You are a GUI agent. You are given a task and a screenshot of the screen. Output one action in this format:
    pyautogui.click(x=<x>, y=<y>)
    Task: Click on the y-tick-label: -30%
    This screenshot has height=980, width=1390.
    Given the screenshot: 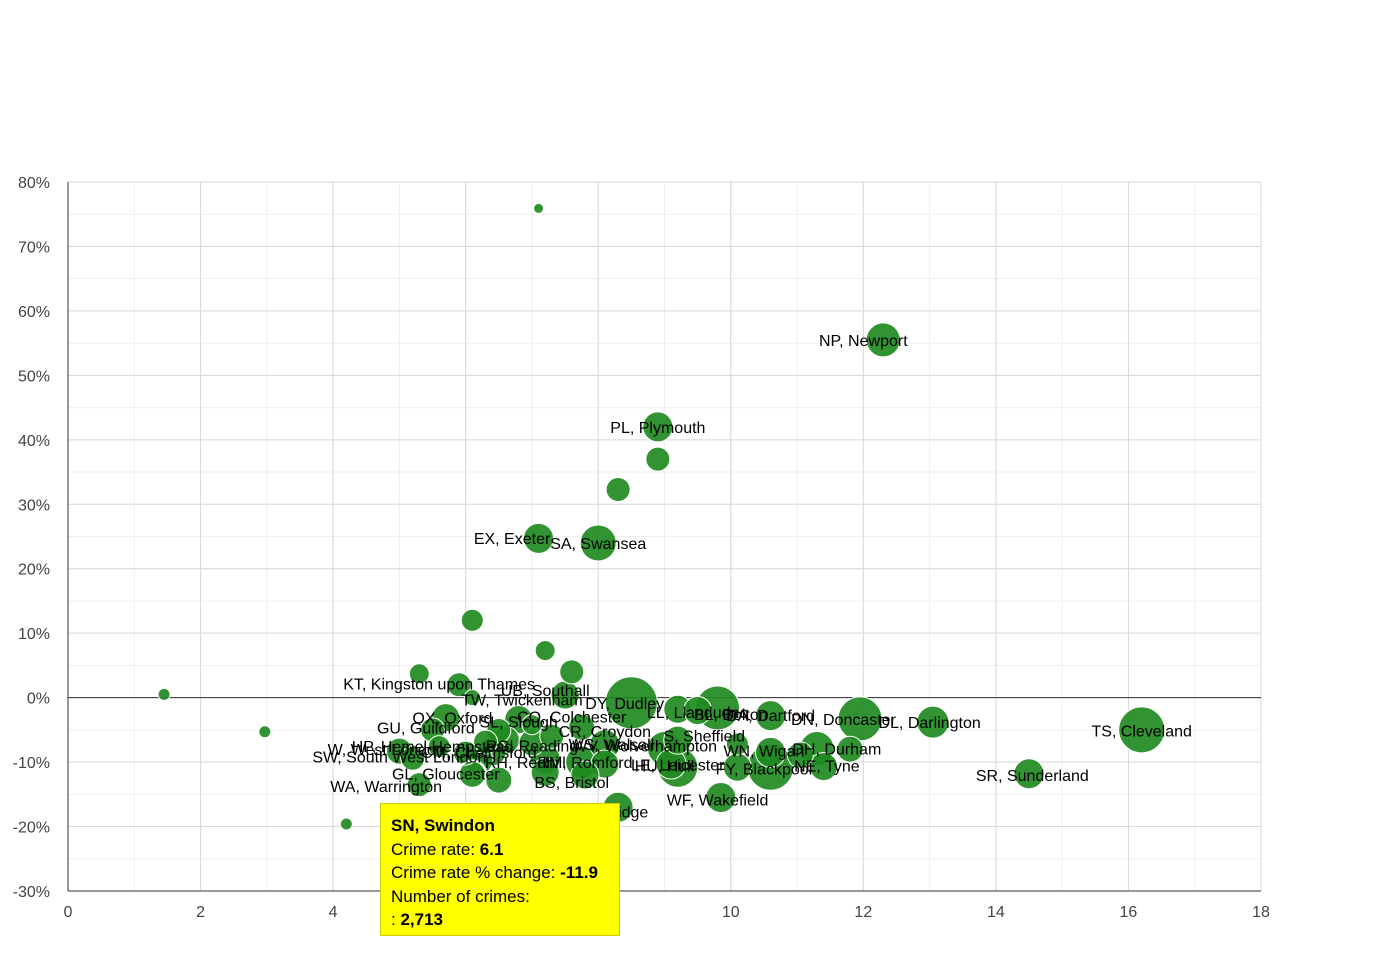 What is the action you would take?
    pyautogui.click(x=31, y=892)
    